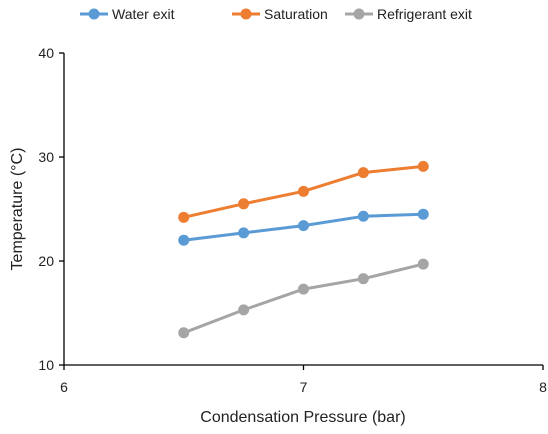 This screenshot has height=434, width=548. What do you see at coordinates (296, 14) in the screenshot?
I see `legend-label-saturation: Saturation` at bounding box center [296, 14].